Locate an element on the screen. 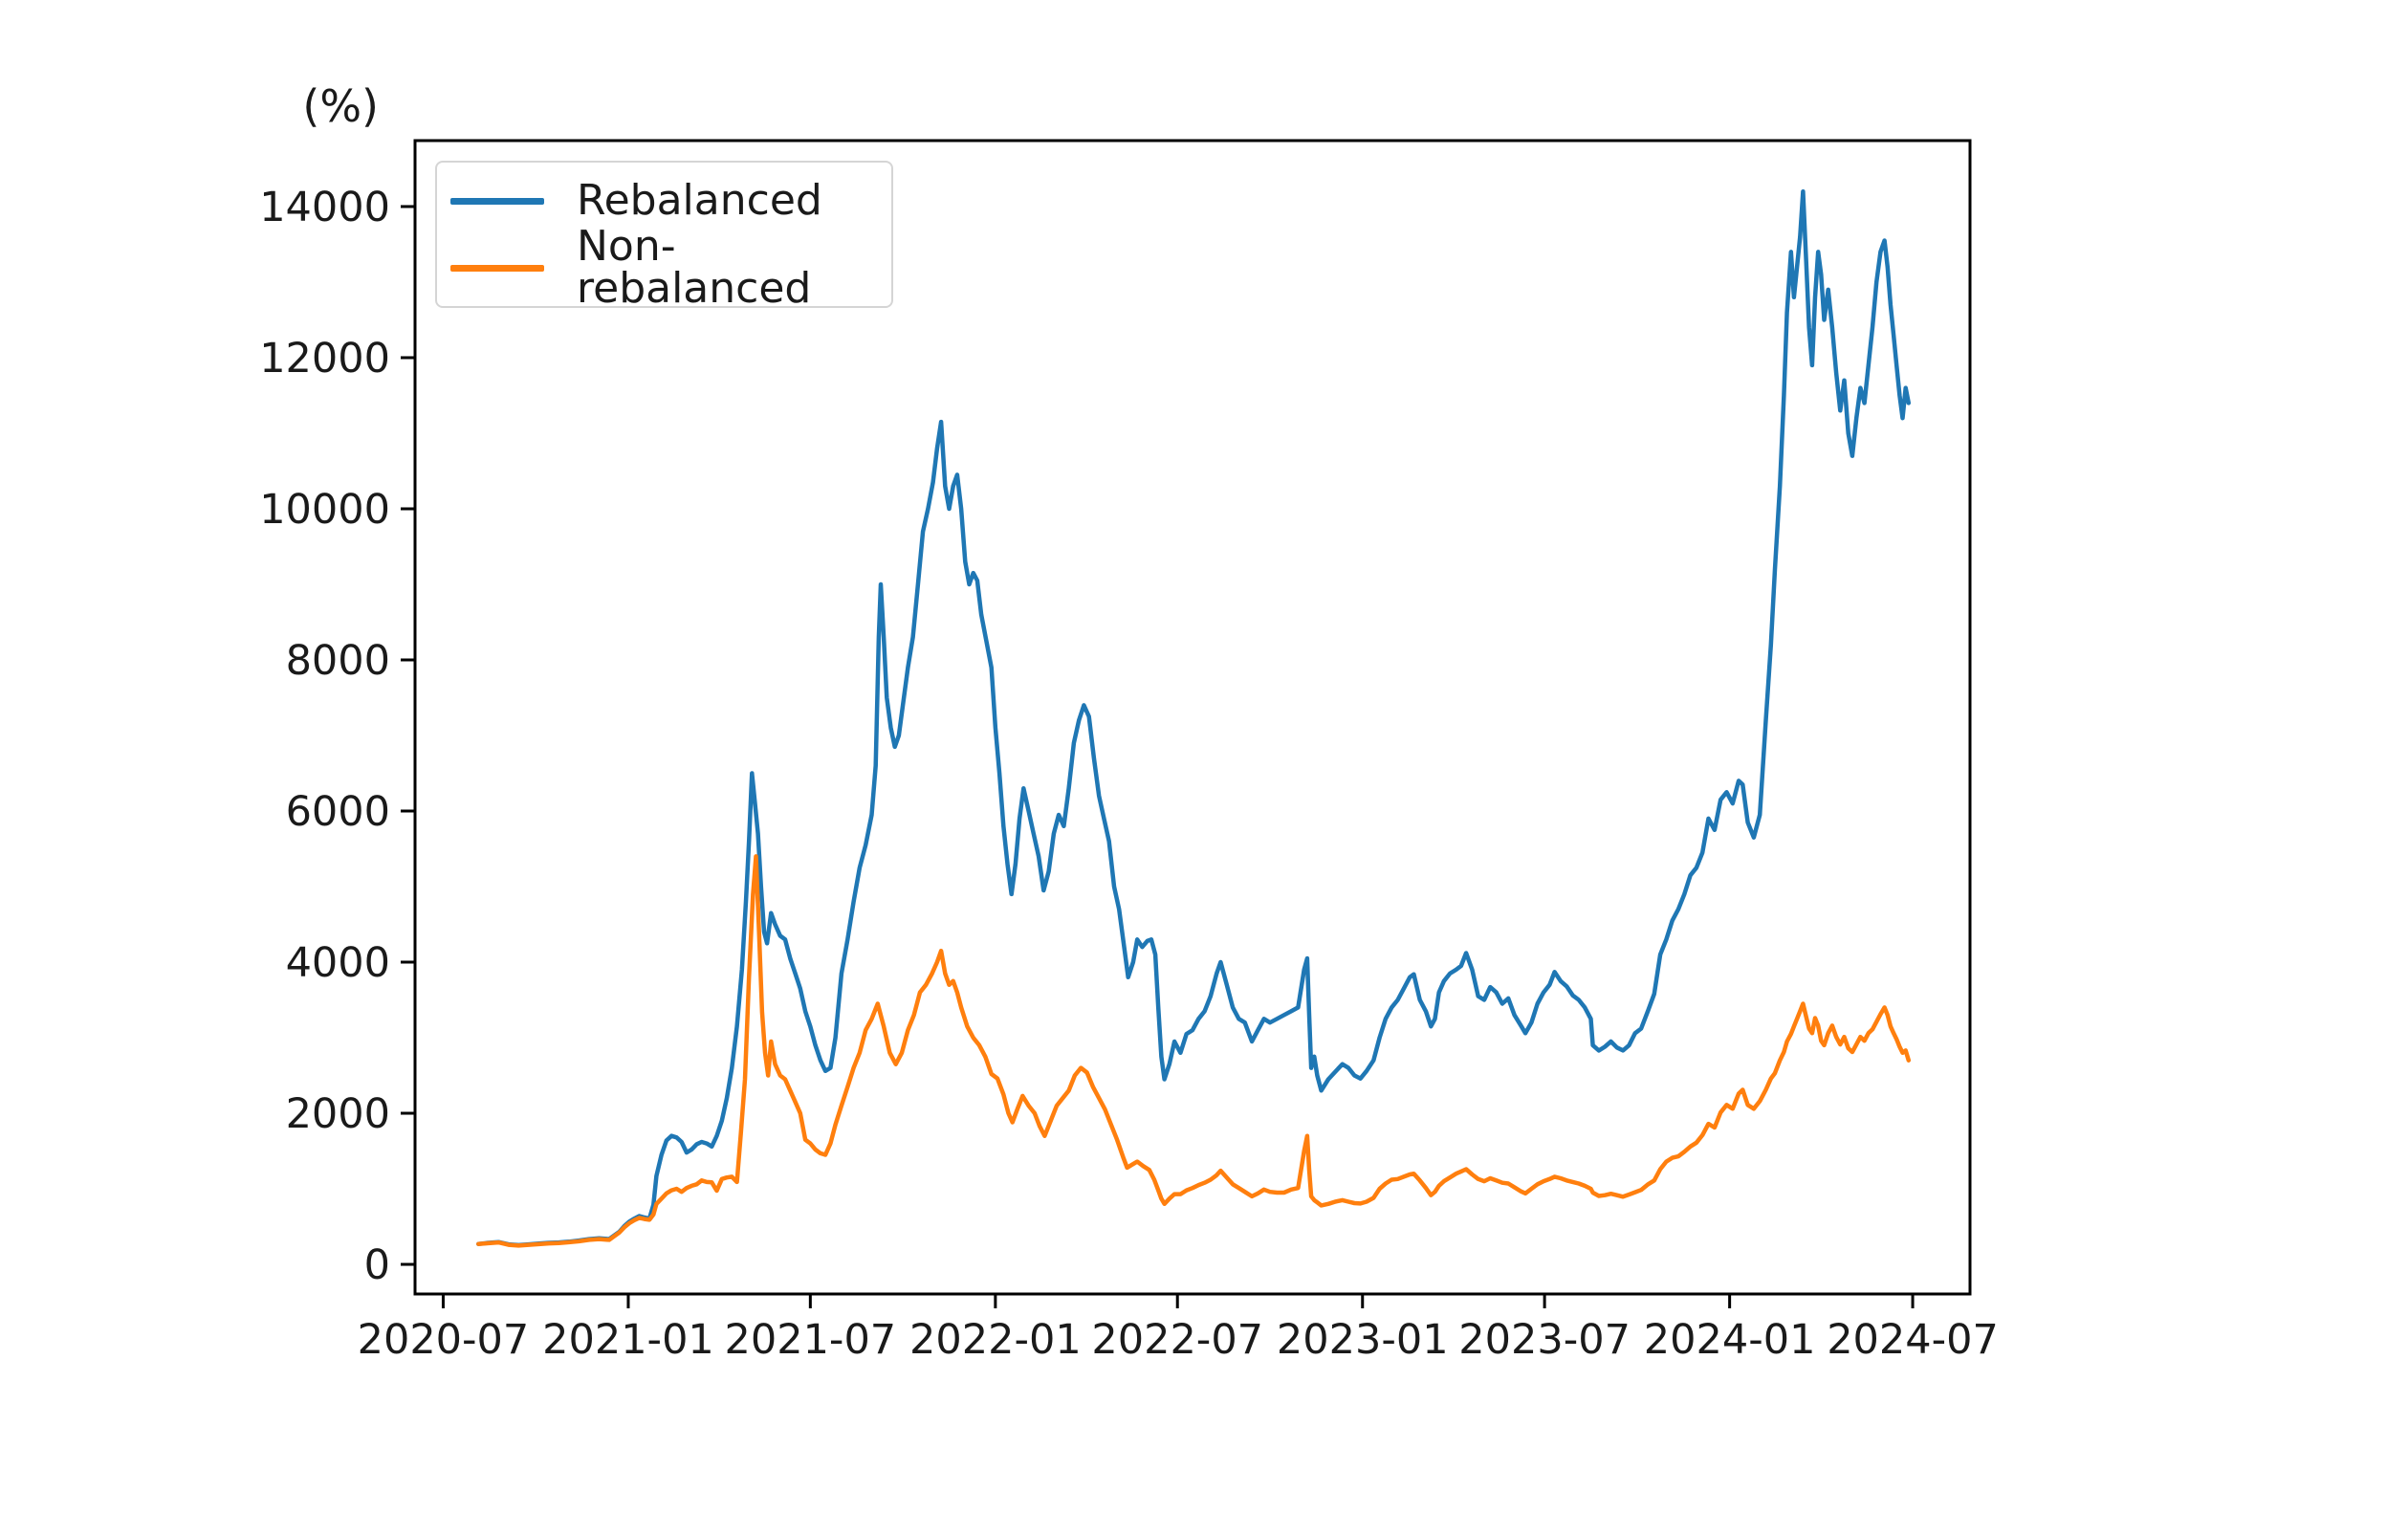 This screenshot has width=2408, height=1513. legend-item-non-rebalanced: Non-rebalanced is located at coordinates (671, 268).